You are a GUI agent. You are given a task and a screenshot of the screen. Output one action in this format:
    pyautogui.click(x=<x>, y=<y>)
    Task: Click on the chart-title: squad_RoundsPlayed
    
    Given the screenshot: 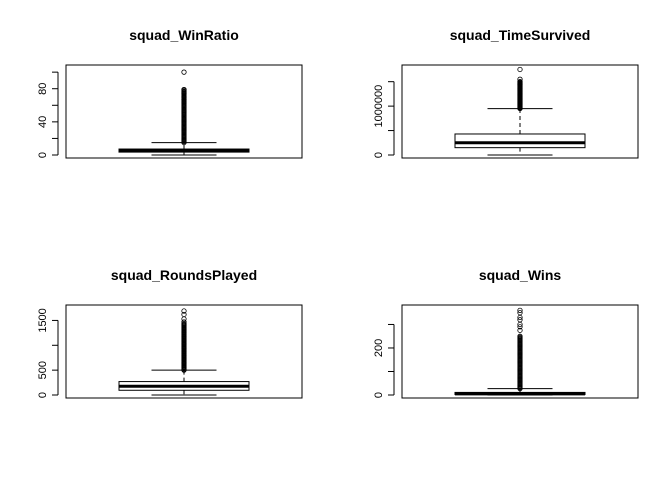 What is the action you would take?
    pyautogui.click(x=184, y=275)
    